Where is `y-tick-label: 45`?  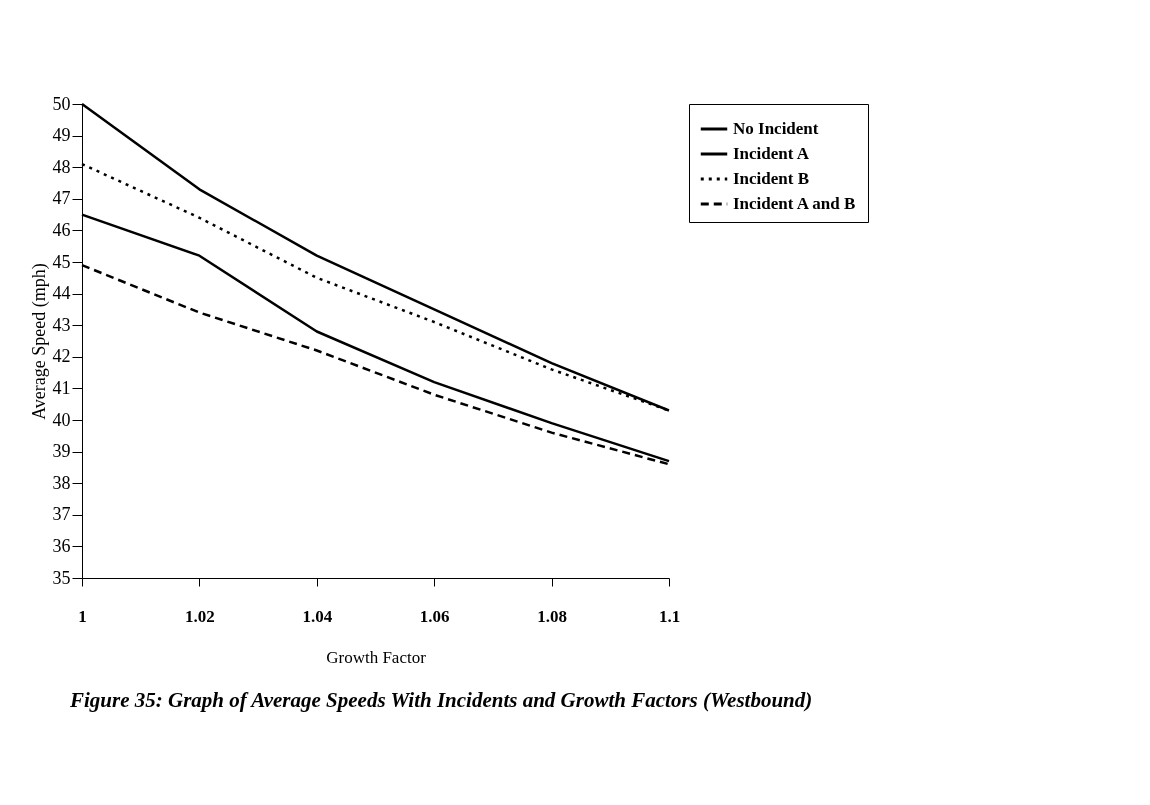
y-tick-label: 45 is located at coordinates (61, 261).